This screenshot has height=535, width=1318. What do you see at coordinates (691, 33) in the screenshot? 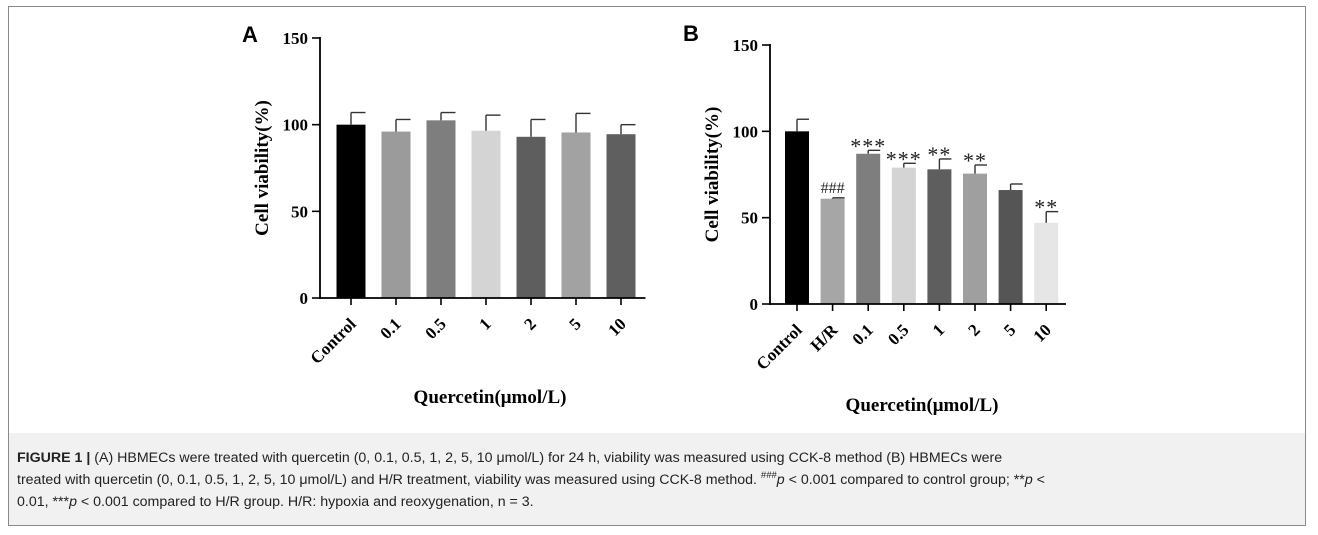
I see `panel-b-label: B` at bounding box center [691, 33].